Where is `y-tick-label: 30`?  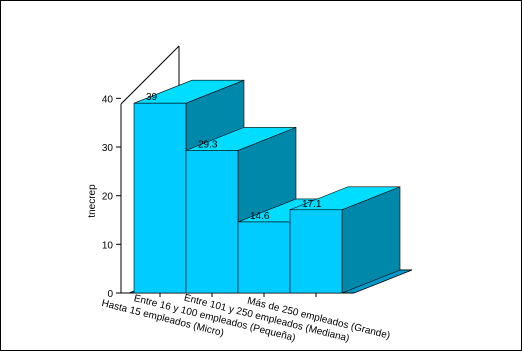
y-tick-label: 30 is located at coordinates (108, 148).